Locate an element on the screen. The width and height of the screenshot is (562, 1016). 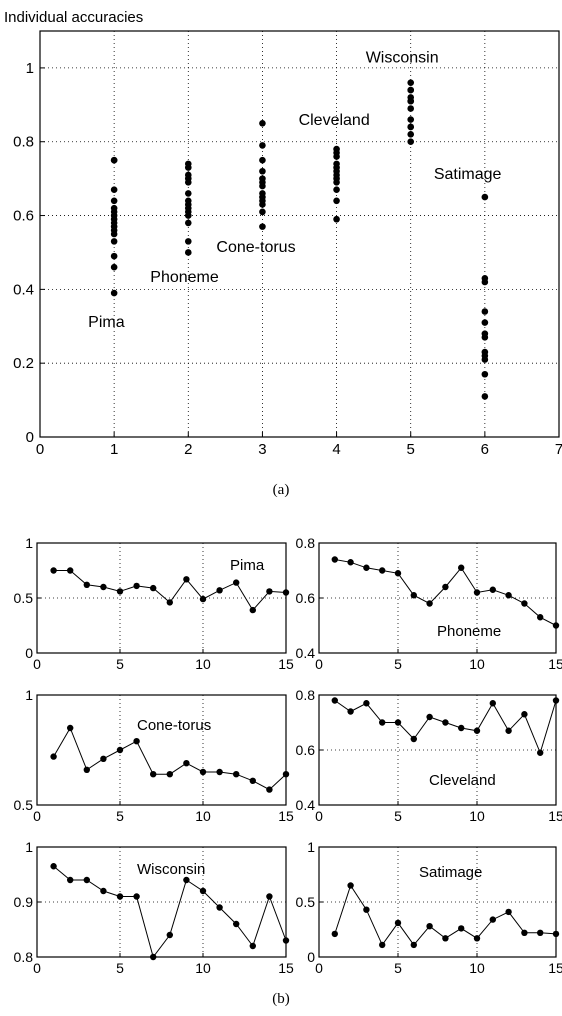
series-label: Satimage is located at coordinates (468, 174).